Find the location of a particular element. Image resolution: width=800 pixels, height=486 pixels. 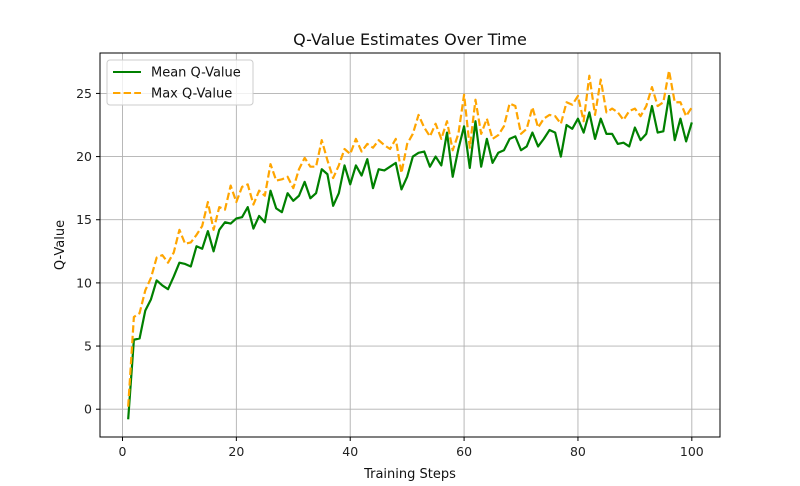

chart-title: Q-Value Estimates Over Time is located at coordinates (410, 39).